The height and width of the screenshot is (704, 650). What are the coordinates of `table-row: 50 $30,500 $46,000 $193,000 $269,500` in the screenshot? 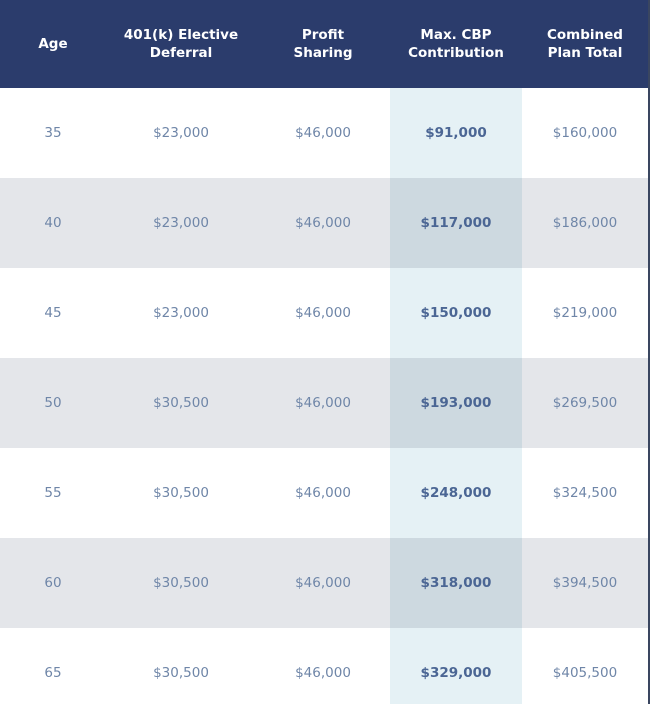 It's located at (324, 403).